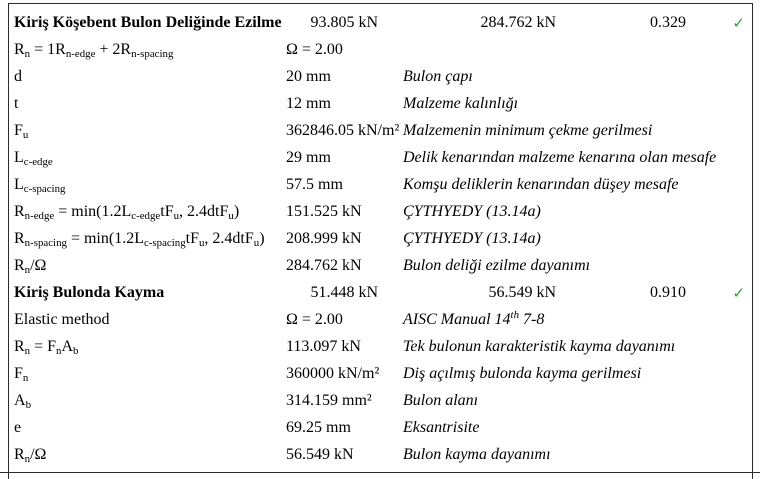 Image resolution: width=760 pixels, height=479 pixels. Describe the element at coordinates (474, 319) in the screenshot. I see `description-cell: AISC Manual 14th 7-8` at that location.